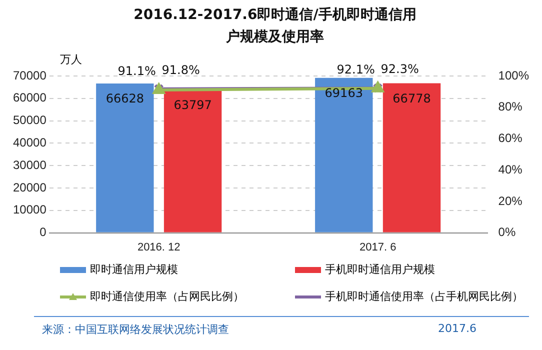 This screenshot has height=350, width=542. Describe the element at coordinates (507, 232) in the screenshot. I see `y2-tick-label: 0%` at that location.